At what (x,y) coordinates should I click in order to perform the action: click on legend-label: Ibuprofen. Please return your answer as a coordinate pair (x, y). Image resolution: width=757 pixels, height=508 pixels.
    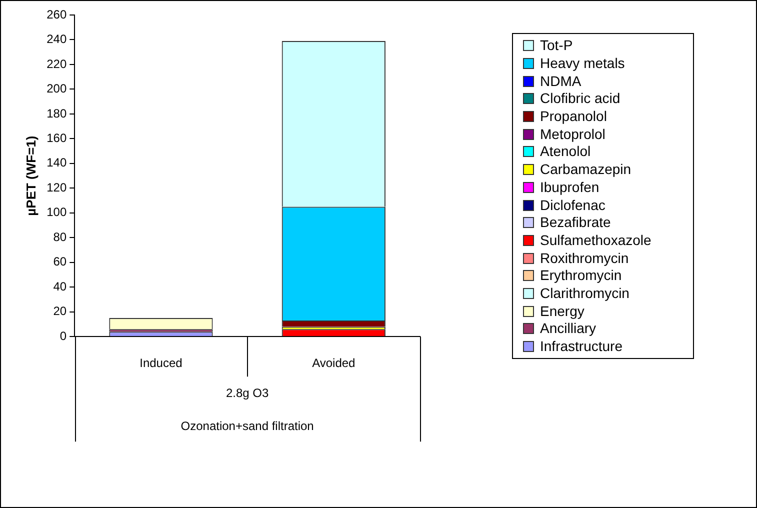
    Looking at the image, I should click on (570, 187).